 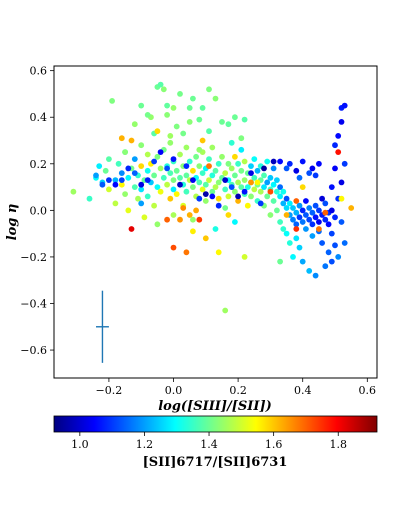 I want to click on colorbar-ticks: 1.0 1.2 1.4 1.6 1.8, so click(x=209, y=441).